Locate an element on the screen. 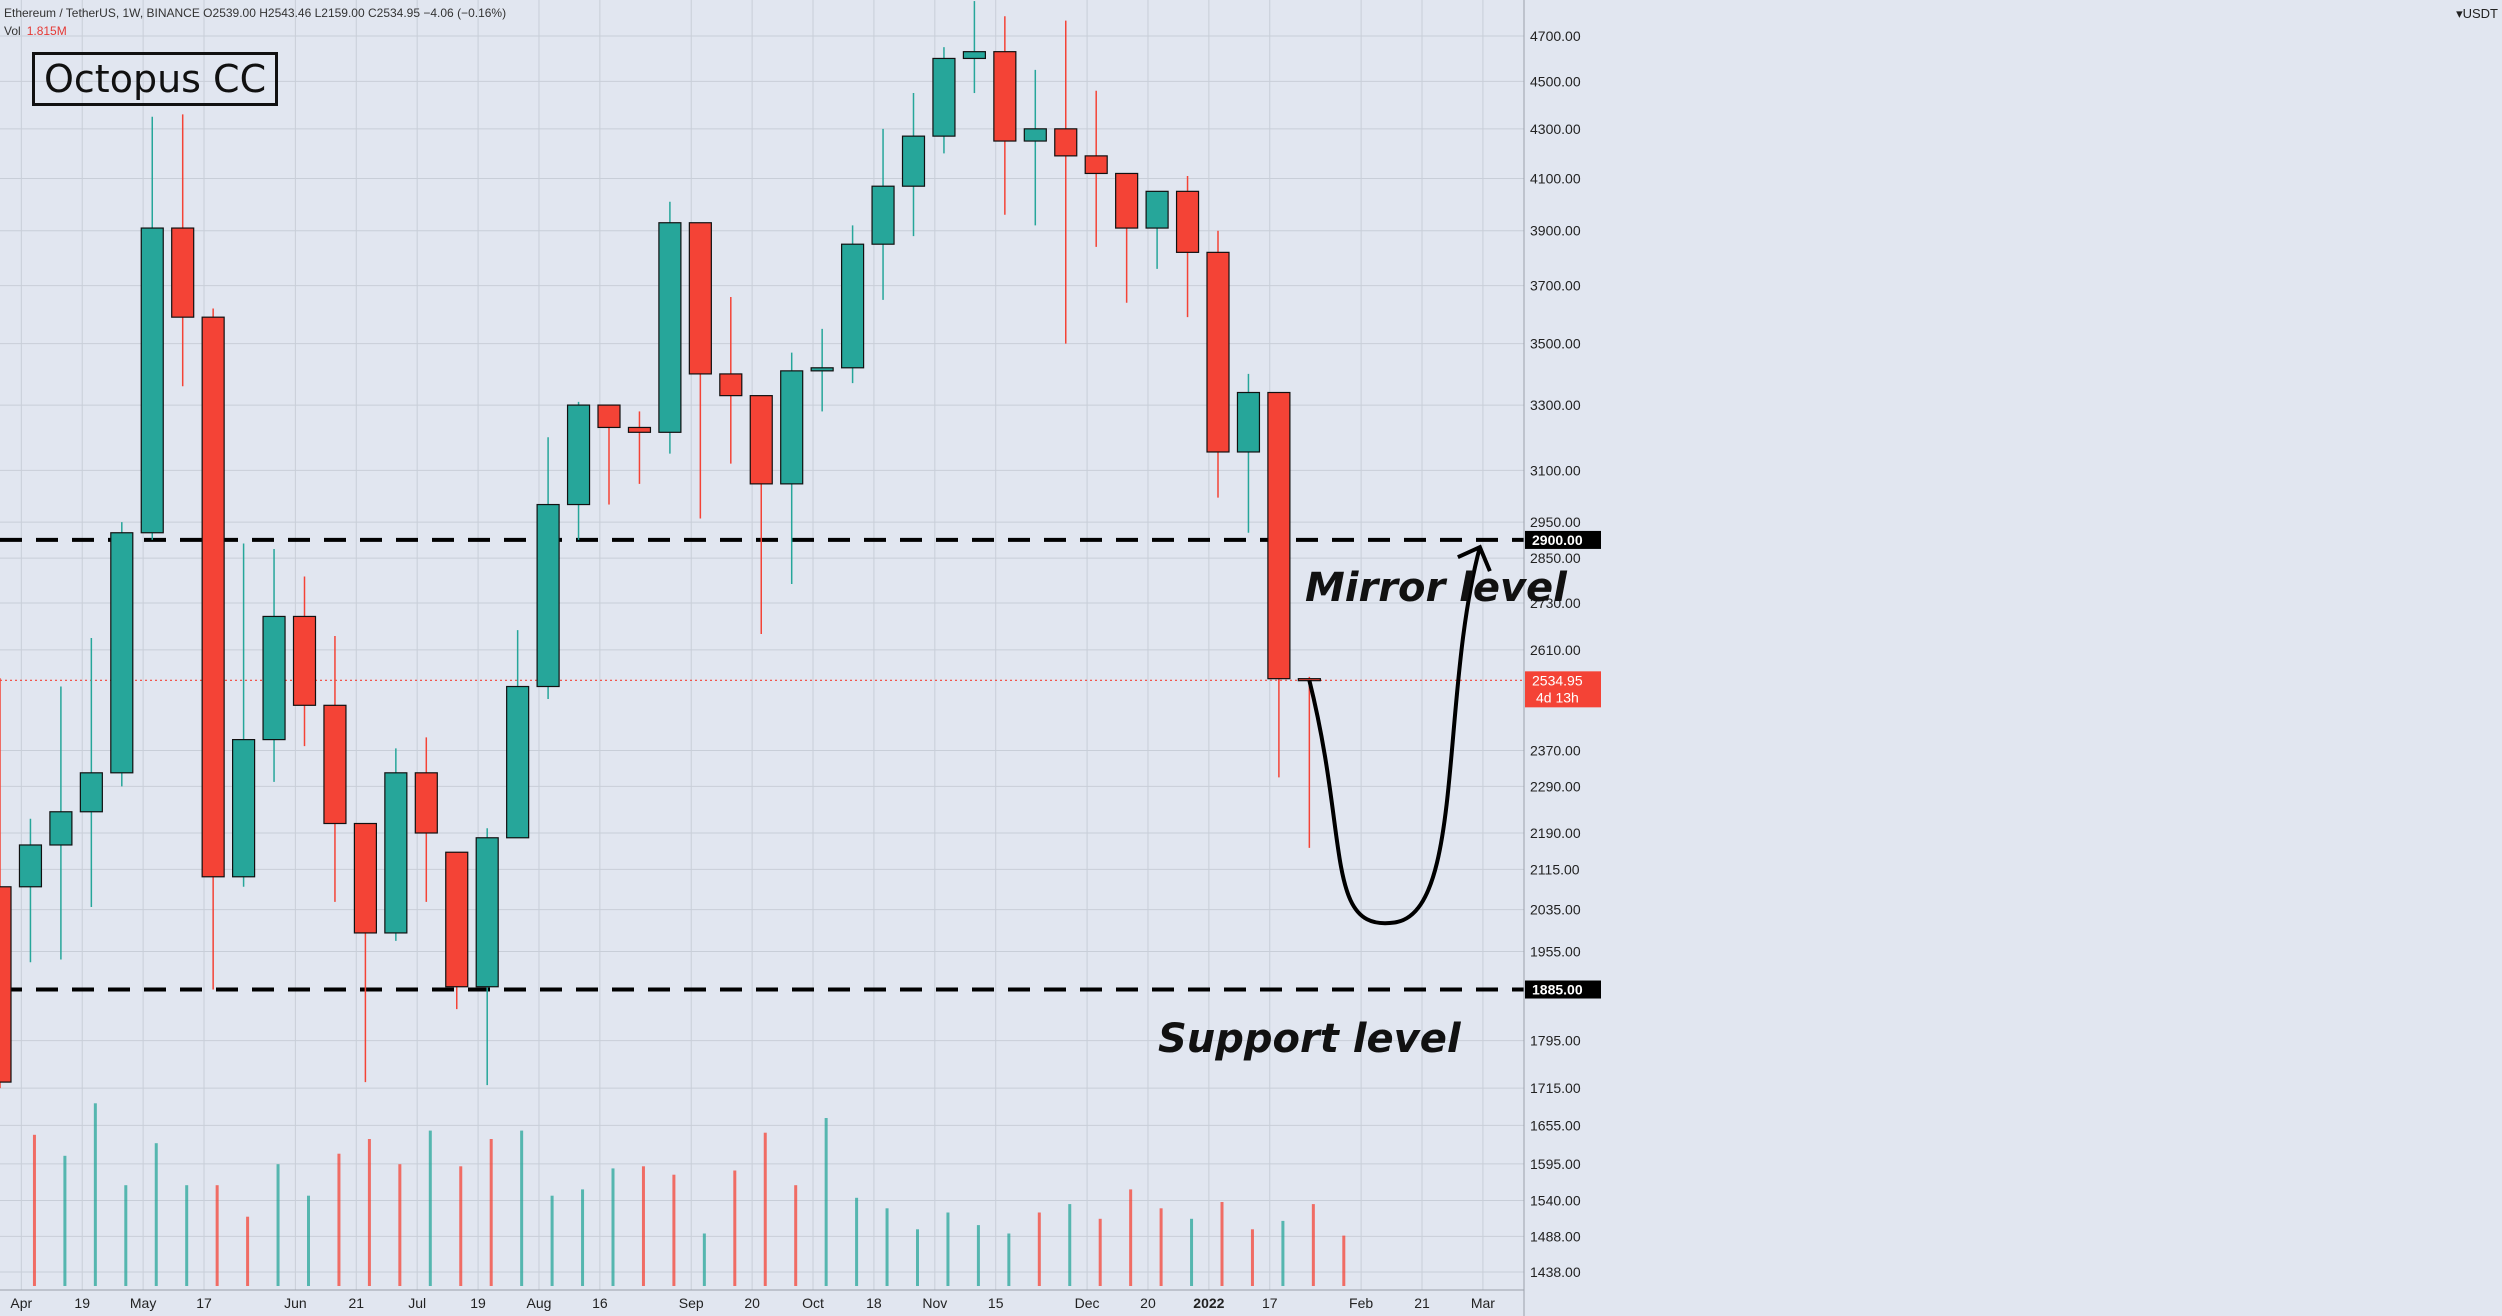 The height and width of the screenshot is (1316, 2502). volume-value: 1.815M is located at coordinates (46, 31).